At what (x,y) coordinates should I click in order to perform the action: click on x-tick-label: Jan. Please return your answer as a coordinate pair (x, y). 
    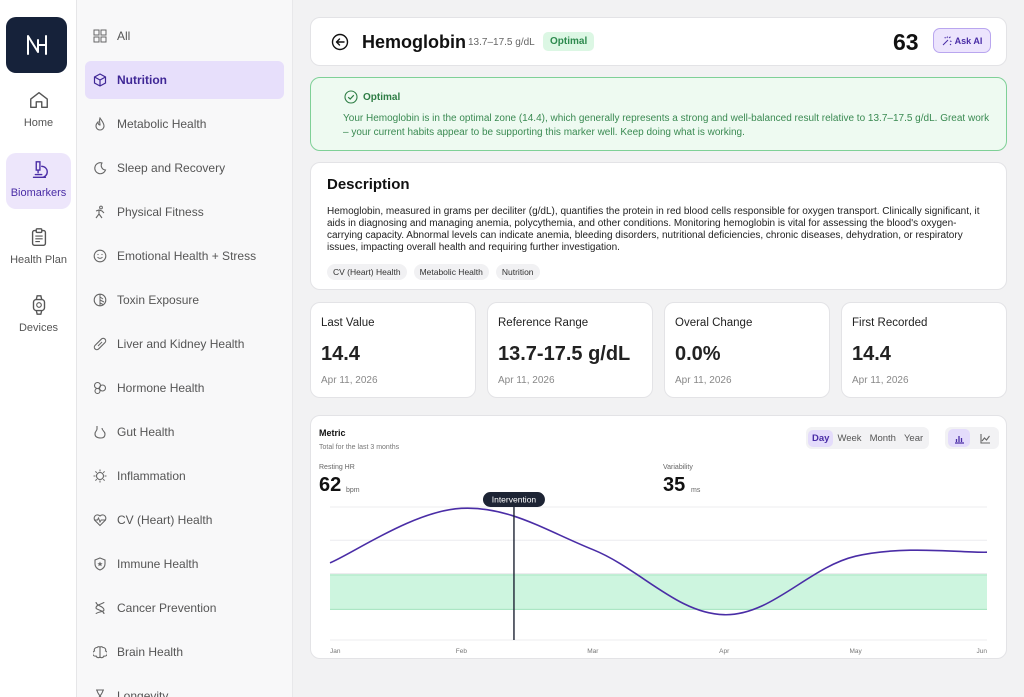
    Looking at the image, I should click on (335, 651).